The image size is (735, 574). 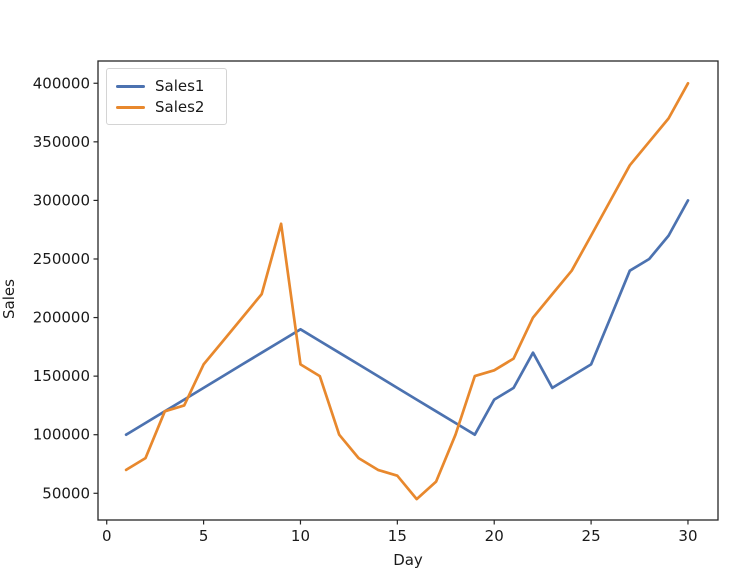 I want to click on x-tick-label: 15, so click(x=397, y=536).